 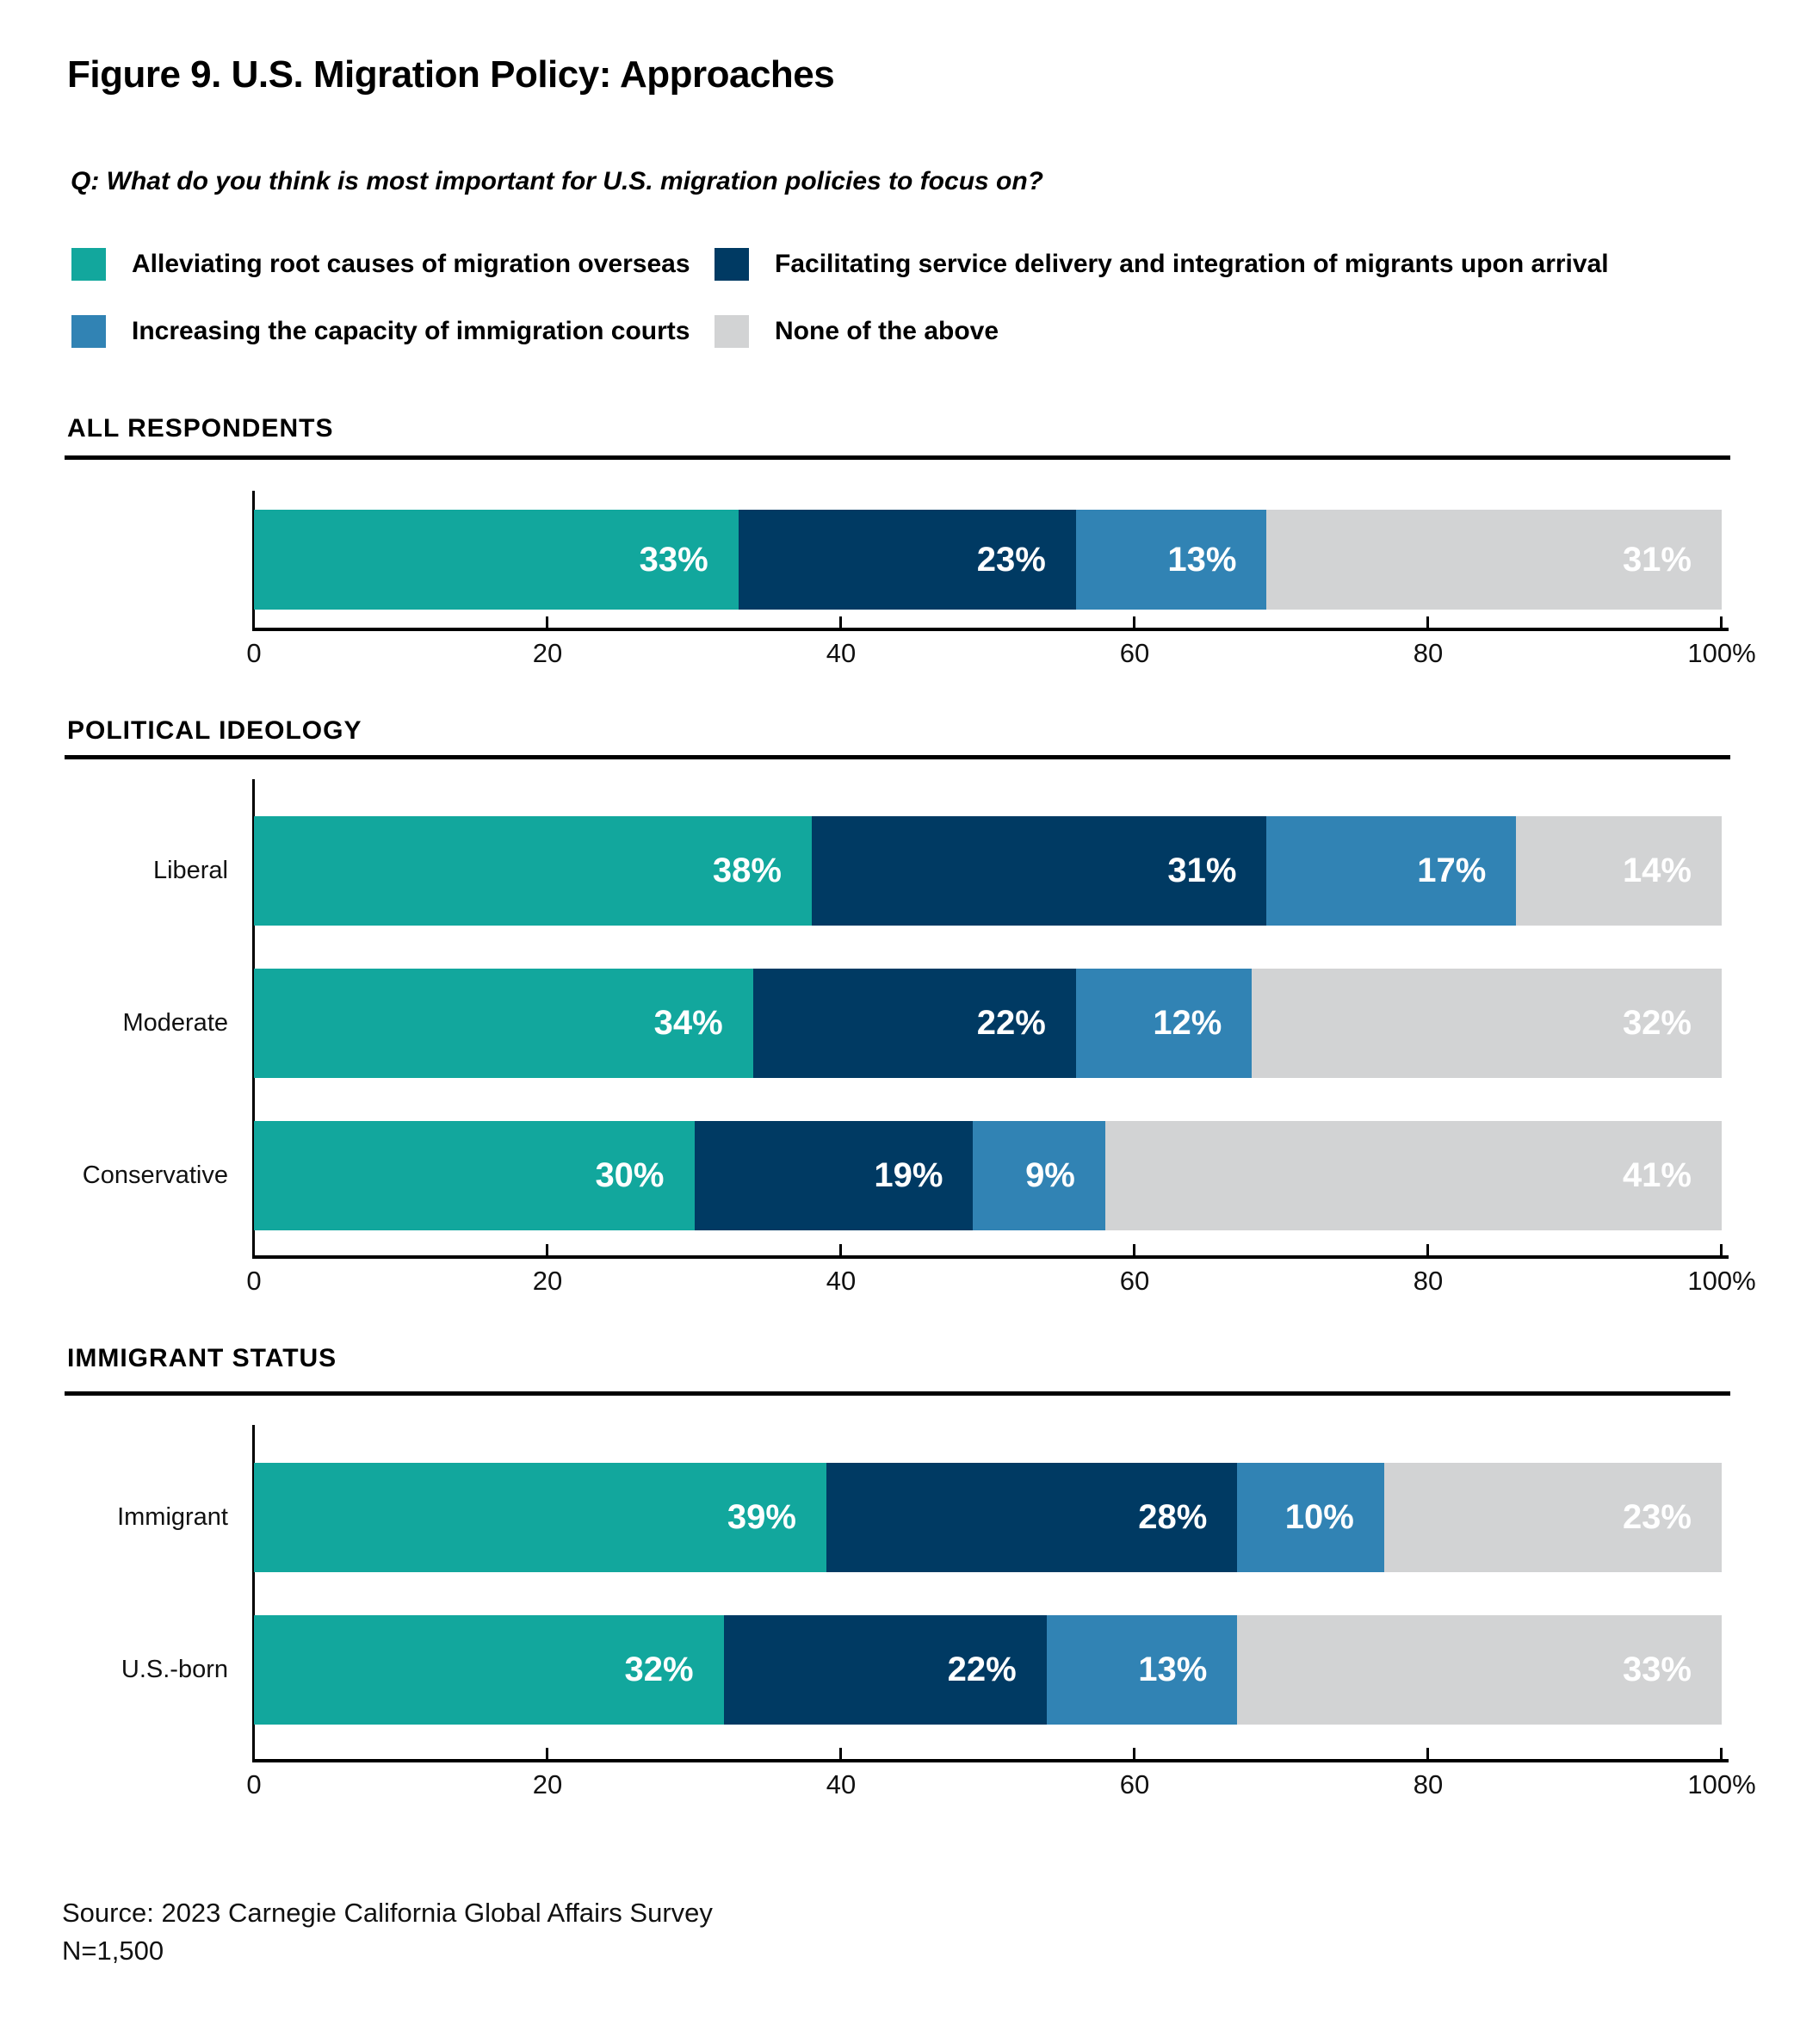 I want to click on bar-value-label: 12%, so click(x=1187, y=1023).